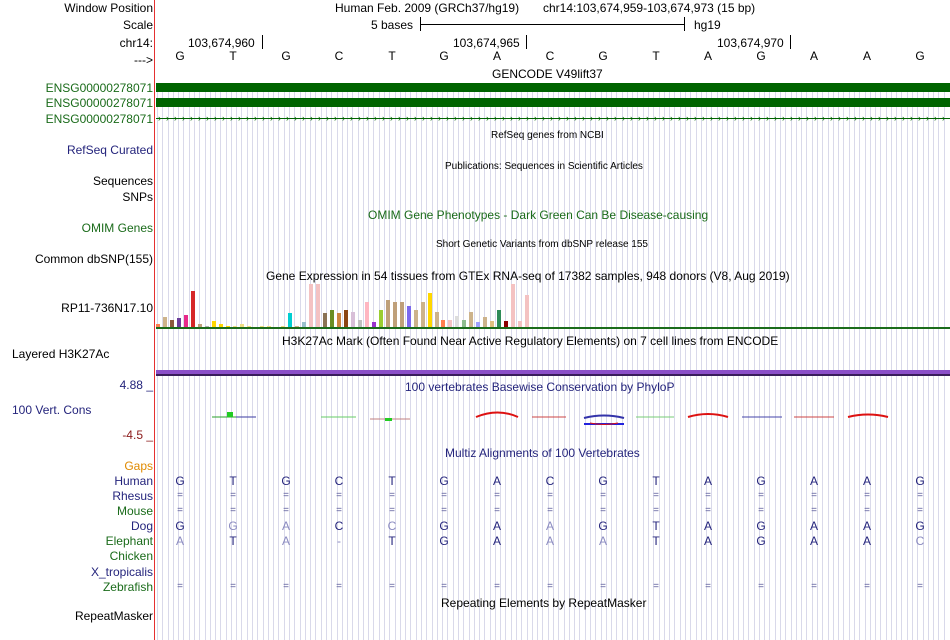 The image size is (950, 640). Describe the element at coordinates (93, 259) in the screenshot. I see `label-common-snp: Common dbSNP(155)` at that location.